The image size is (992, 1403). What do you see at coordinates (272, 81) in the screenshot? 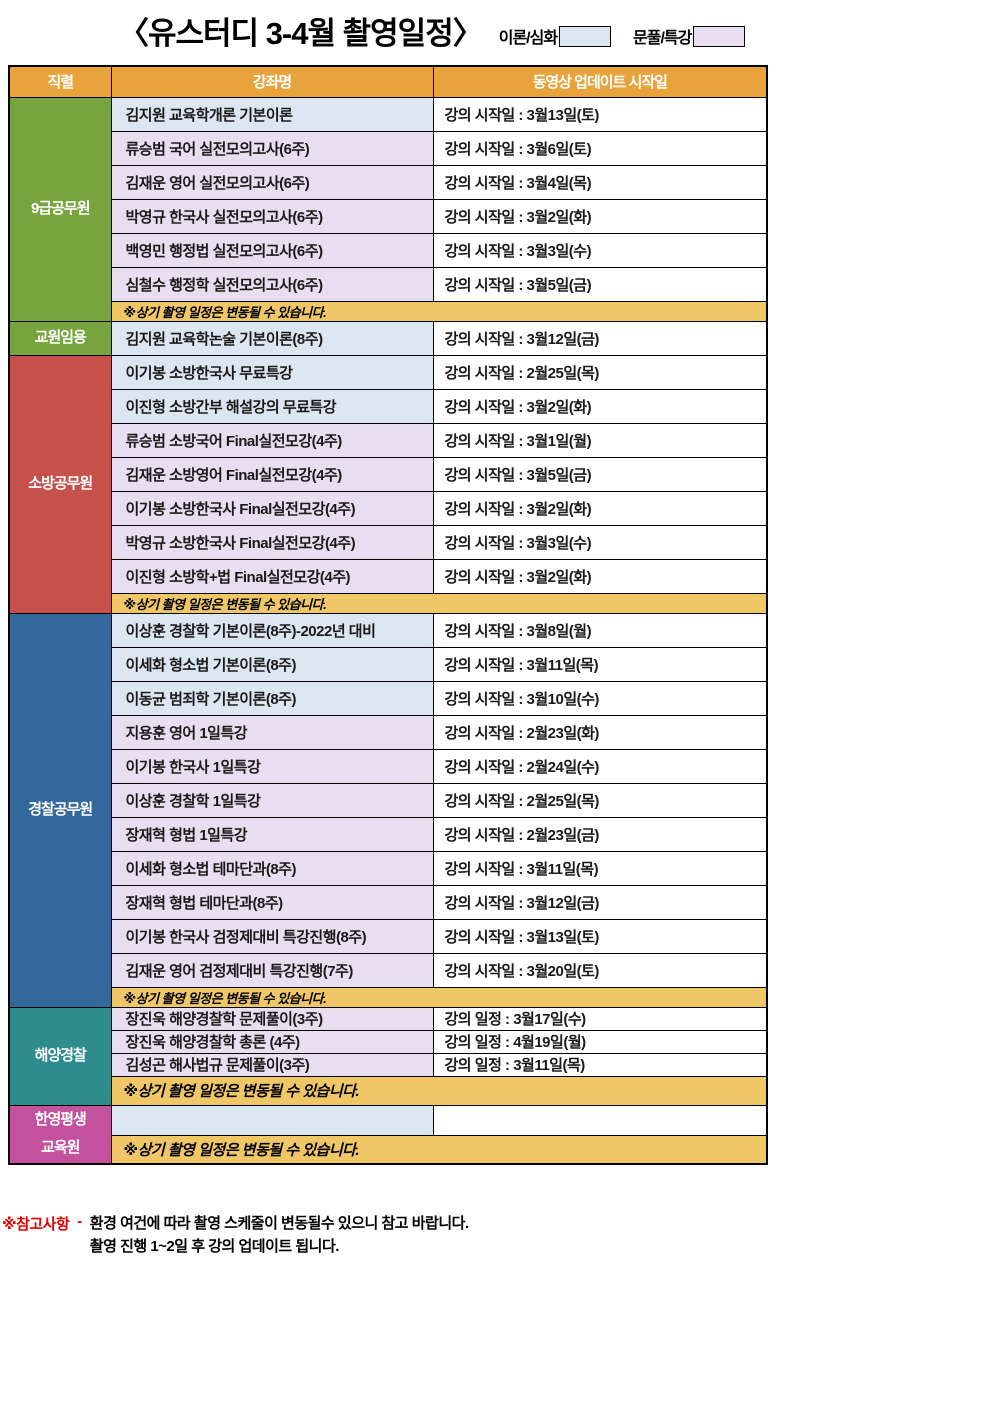
I see `col-header-course: 강좌명` at bounding box center [272, 81].